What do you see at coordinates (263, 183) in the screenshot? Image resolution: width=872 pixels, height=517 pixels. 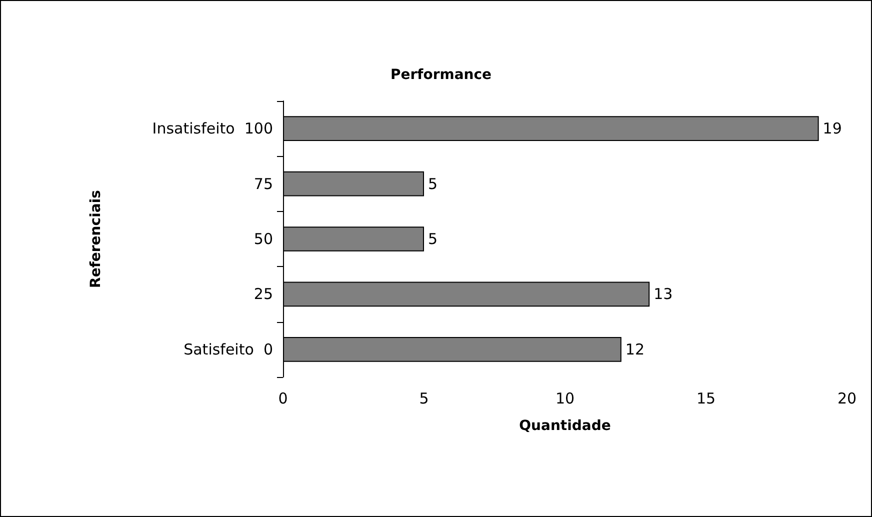 I see `y-tick-label: 75` at bounding box center [263, 183].